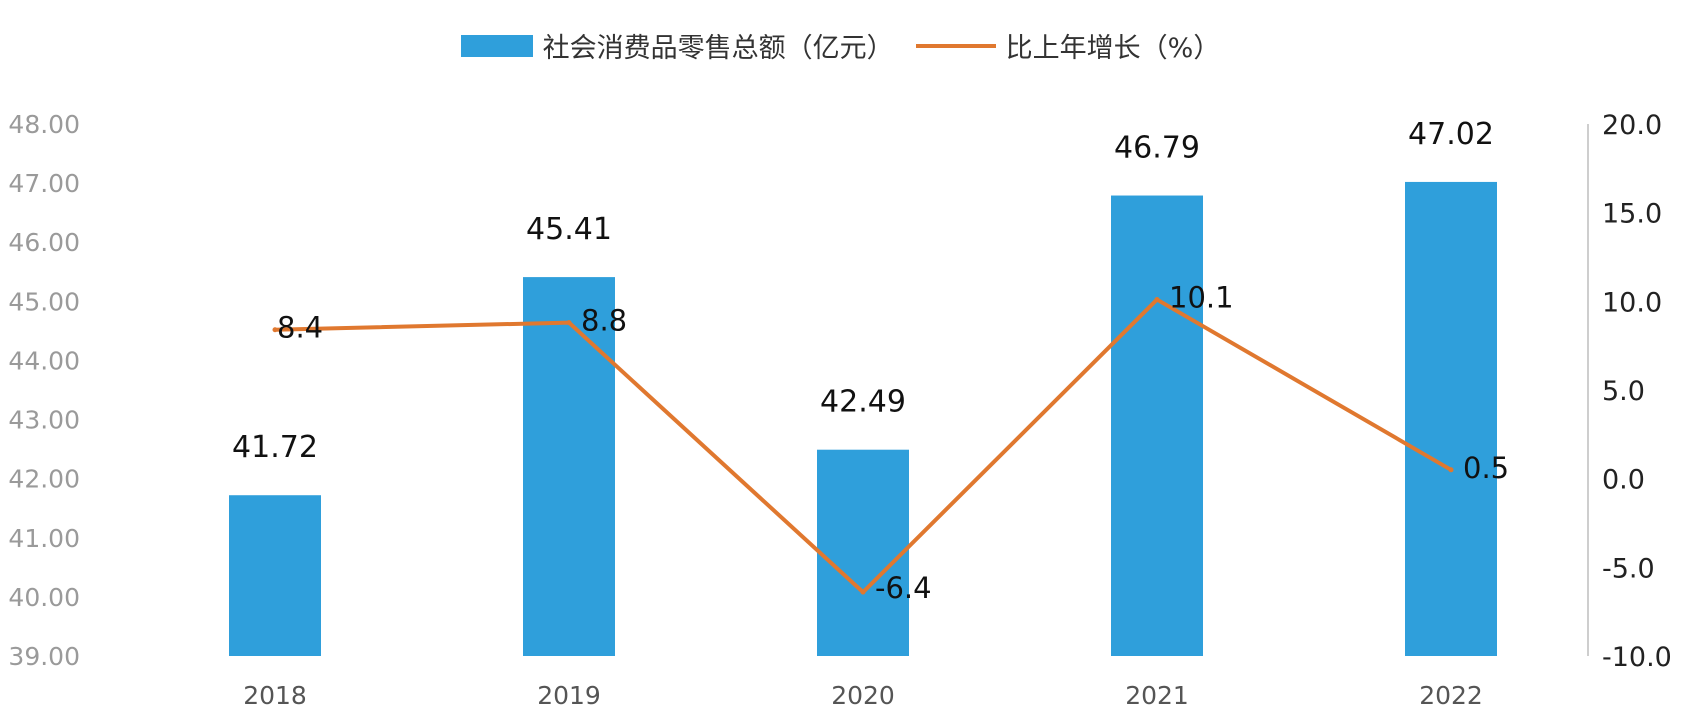 Image resolution: width=1681 pixels, height=719 pixels. I want to click on left-axis-tick-label: 44.00, so click(44, 360).